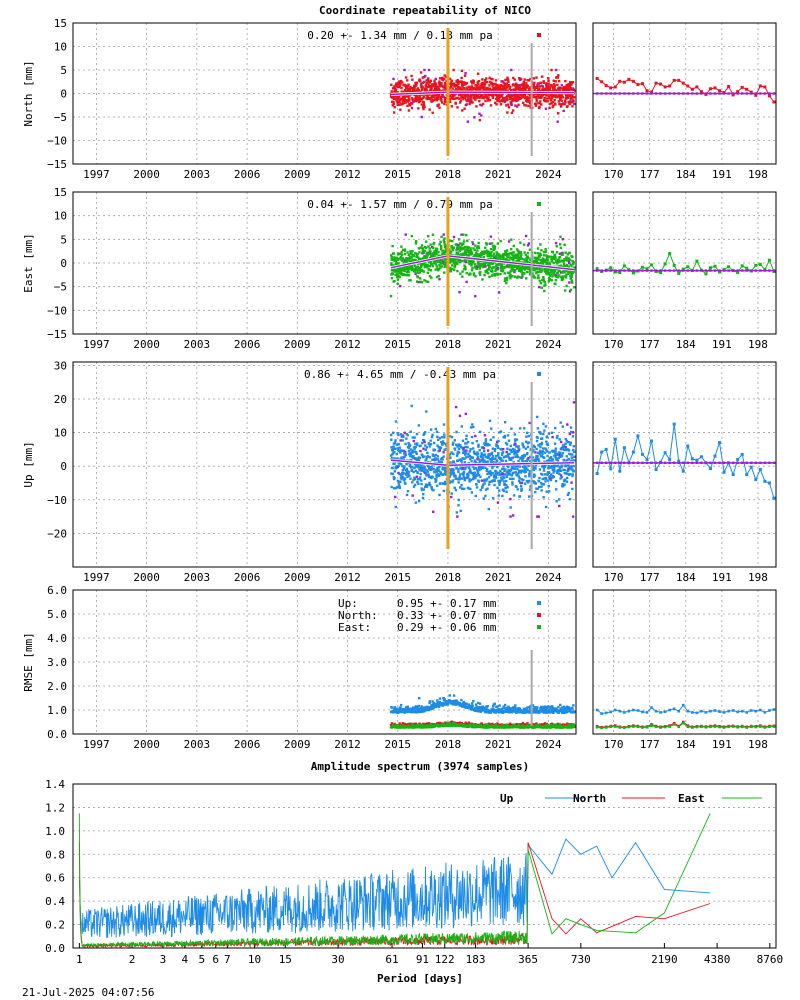 The image size is (800, 1000). What do you see at coordinates (688, 86) in the screenshot?
I see `zoom-data-point` at bounding box center [688, 86].